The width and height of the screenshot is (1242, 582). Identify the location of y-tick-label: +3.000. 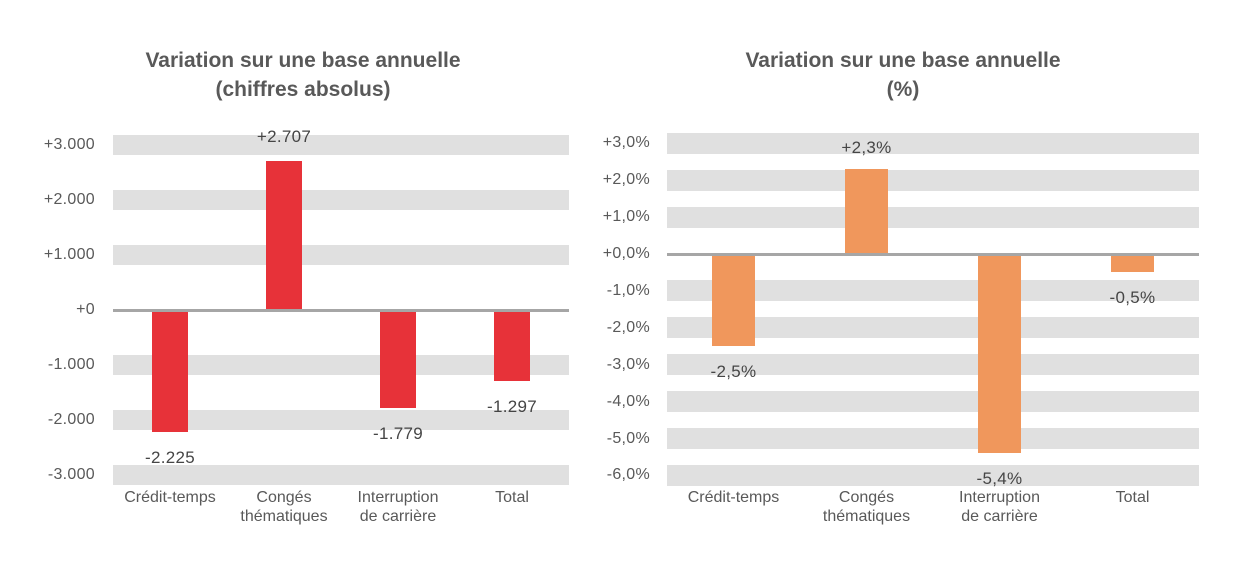
(69, 144).